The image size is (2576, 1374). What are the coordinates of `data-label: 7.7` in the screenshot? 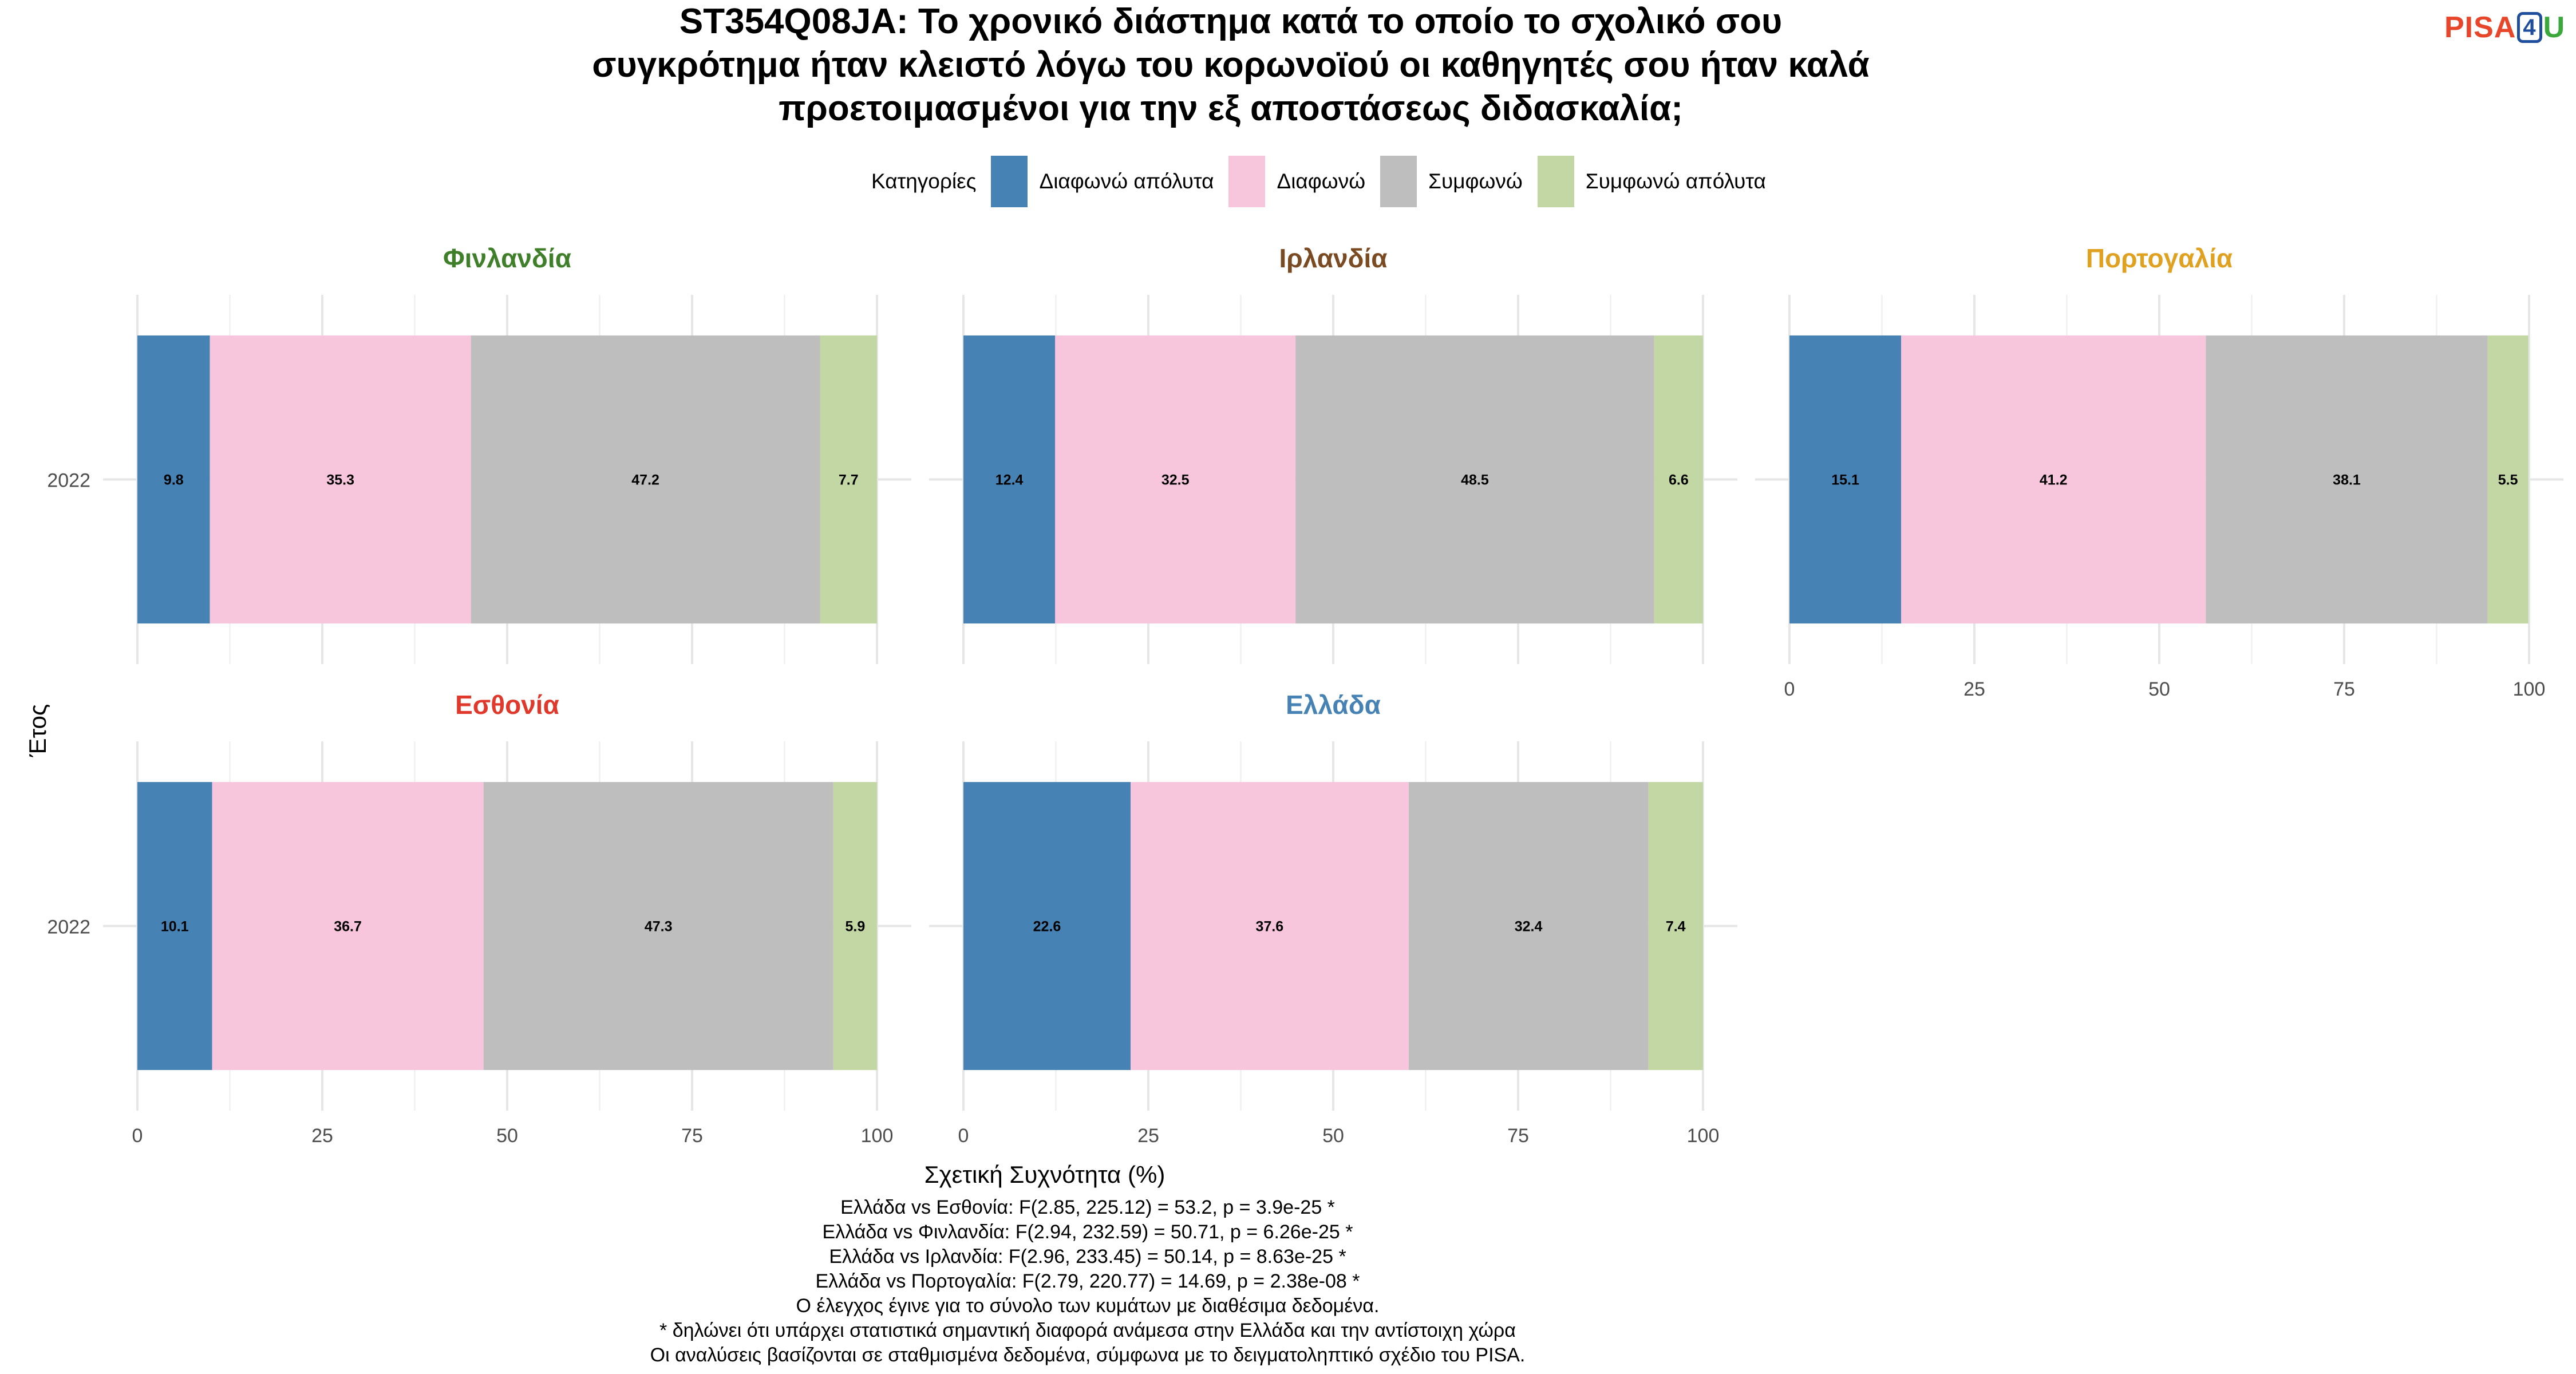 It's located at (849, 480).